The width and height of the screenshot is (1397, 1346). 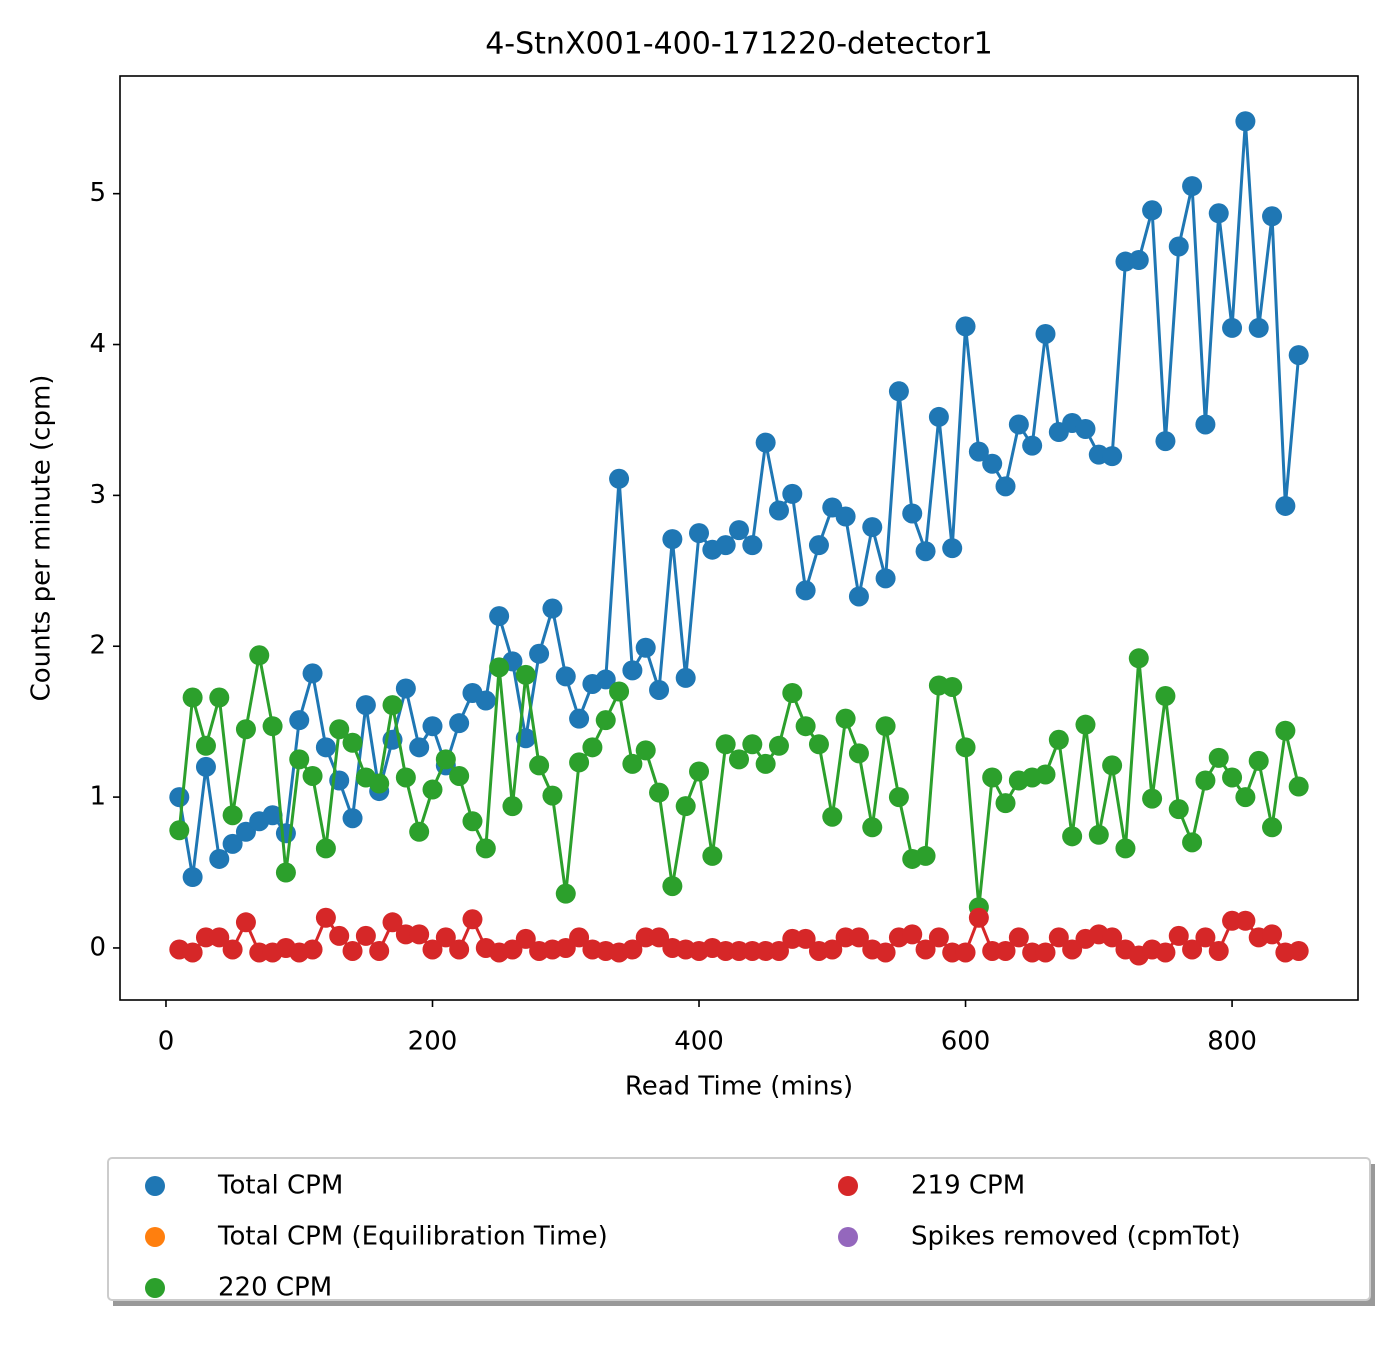 What do you see at coordinates (699, 1042) in the screenshot?
I see `x-tick-label: 400` at bounding box center [699, 1042].